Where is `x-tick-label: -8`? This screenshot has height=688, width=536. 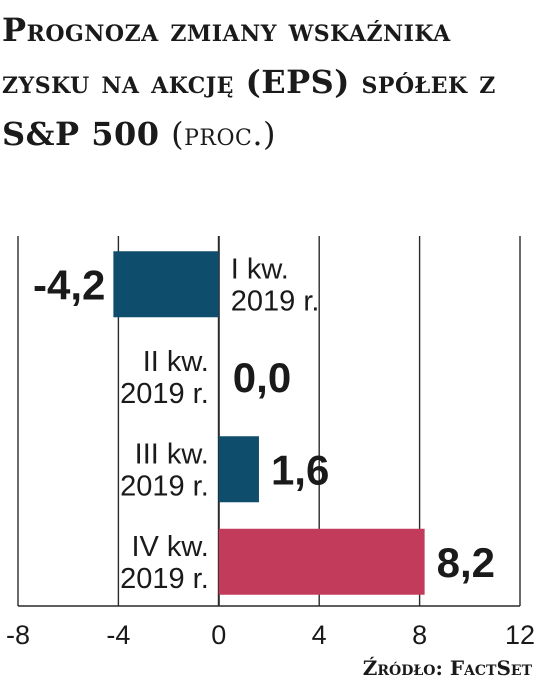 x-tick-label: -8 is located at coordinates (18, 635).